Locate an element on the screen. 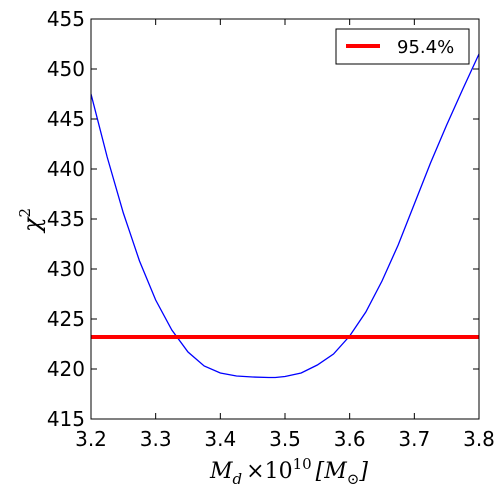  y-tick-label: 445 is located at coordinates (66, 119).